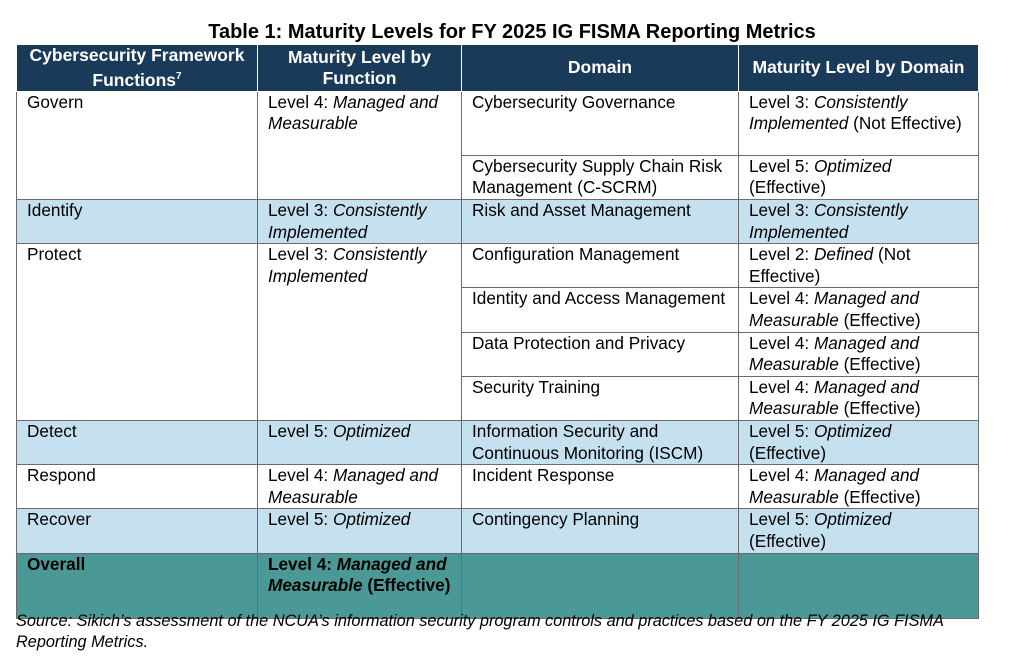 This screenshot has height=670, width=1024. Describe the element at coordinates (137, 585) in the screenshot. I see `function-overall: Overall` at that location.